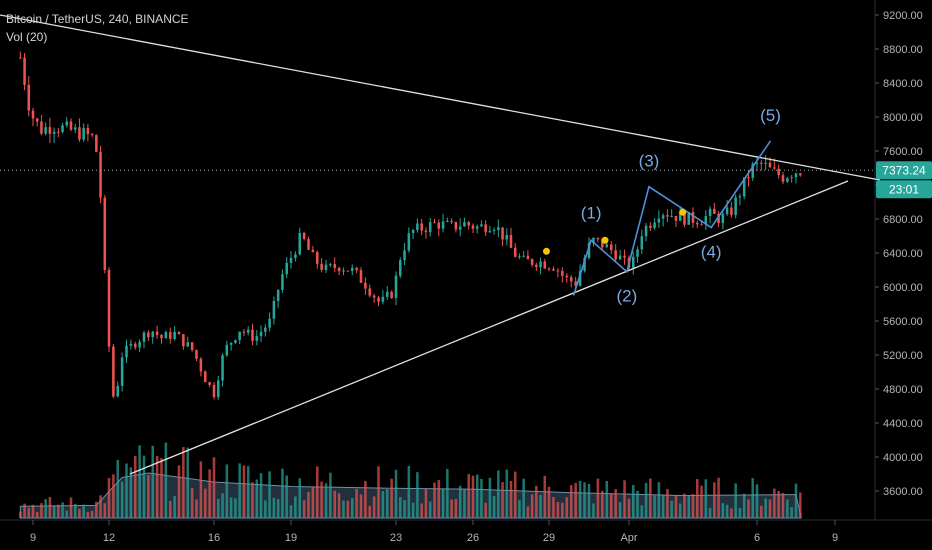  Describe the element at coordinates (903, 492) in the screenshot. I see `price-tick-label: 3600.00` at that location.